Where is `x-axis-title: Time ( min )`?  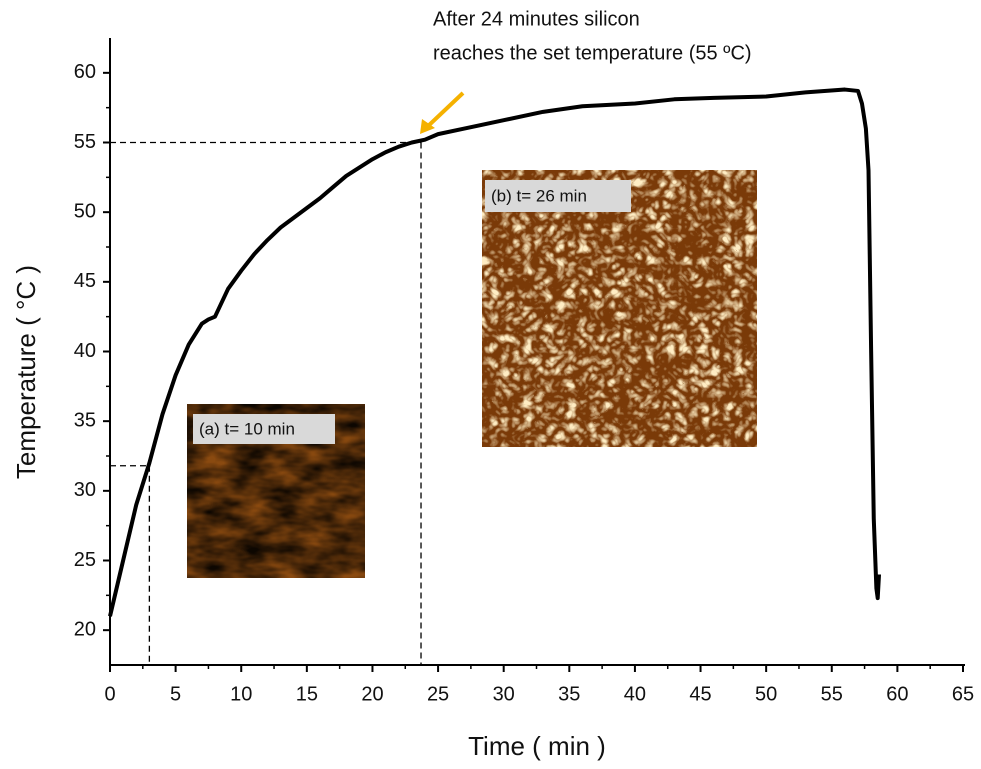 x-axis-title: Time ( min ) is located at coordinates (537, 746).